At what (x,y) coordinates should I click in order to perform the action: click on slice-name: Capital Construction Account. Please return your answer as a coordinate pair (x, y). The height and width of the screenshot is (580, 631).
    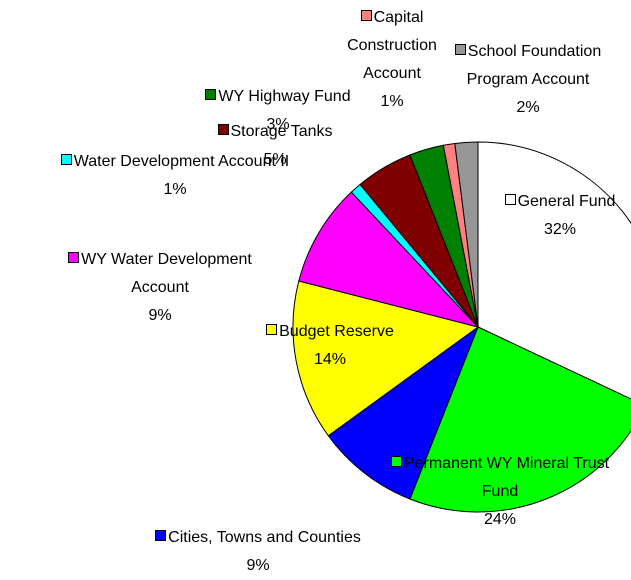
    Looking at the image, I should click on (392, 45).